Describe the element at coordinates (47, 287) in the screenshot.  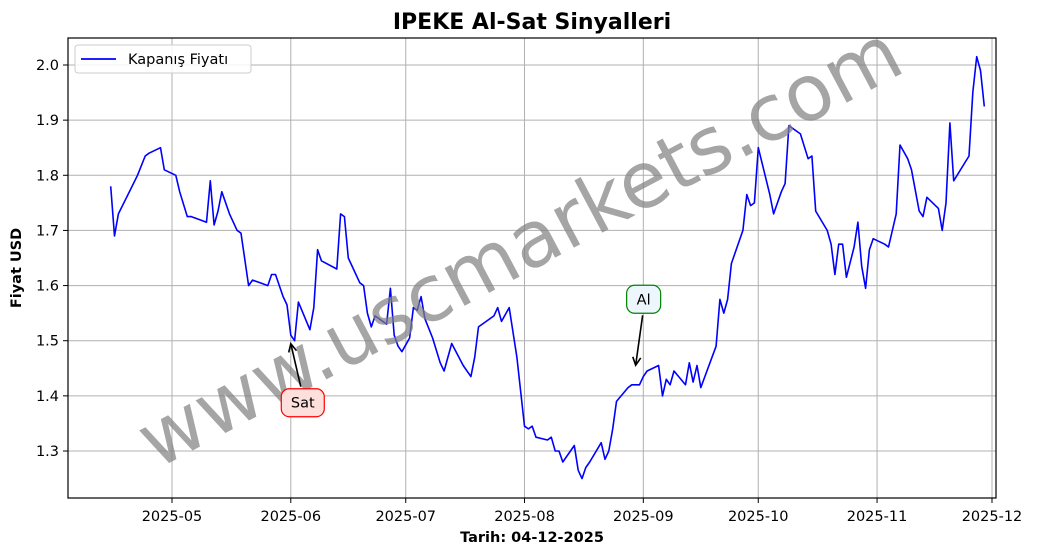
I see `y-tick-label: 1.6` at that location.